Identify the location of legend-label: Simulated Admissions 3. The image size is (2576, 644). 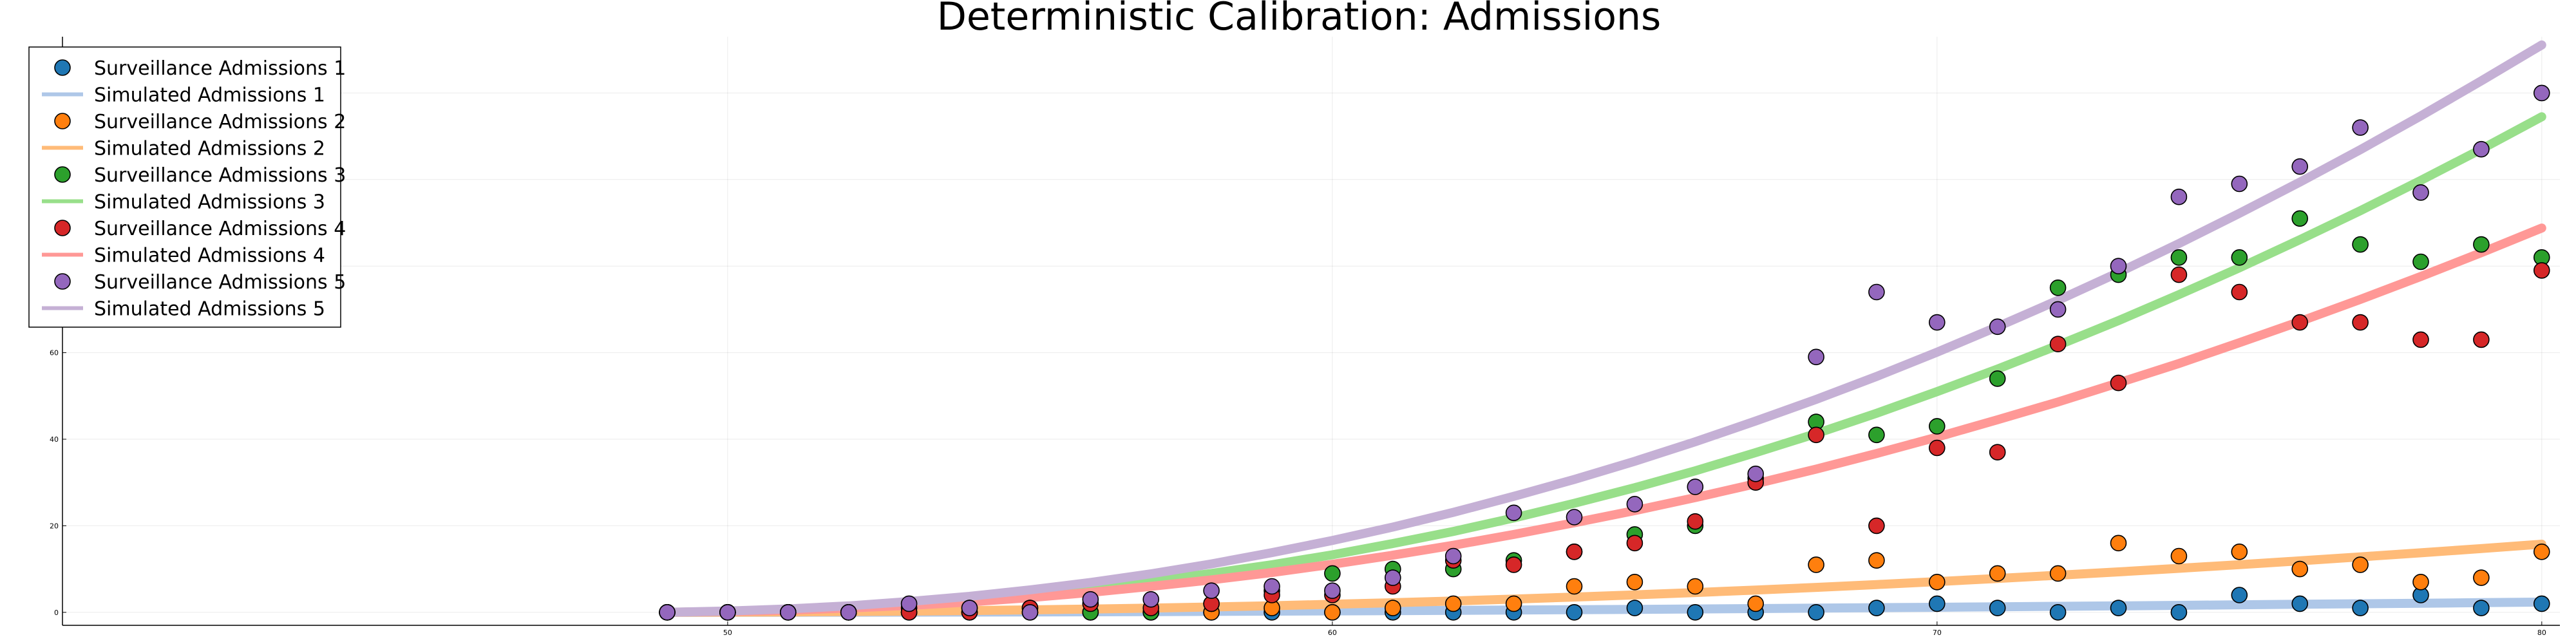
(209, 202).